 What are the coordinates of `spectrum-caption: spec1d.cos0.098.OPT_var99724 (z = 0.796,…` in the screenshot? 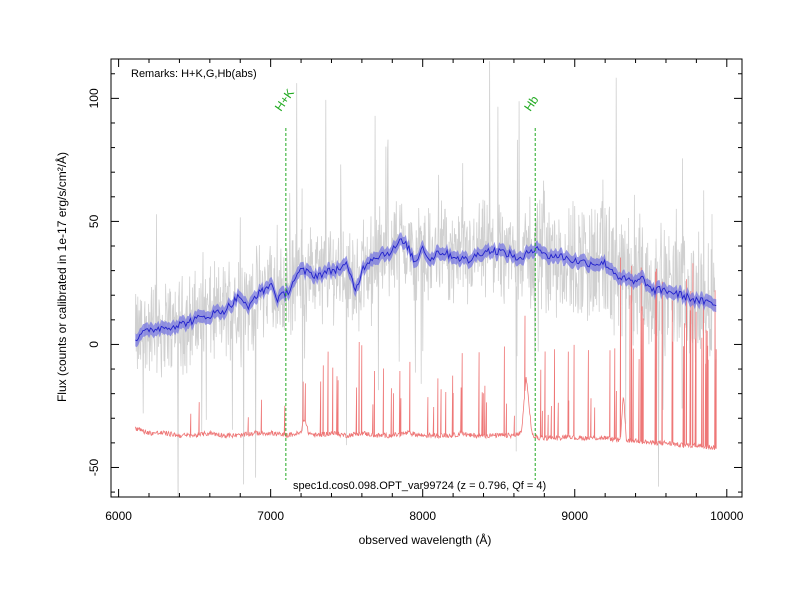 It's located at (419, 486).